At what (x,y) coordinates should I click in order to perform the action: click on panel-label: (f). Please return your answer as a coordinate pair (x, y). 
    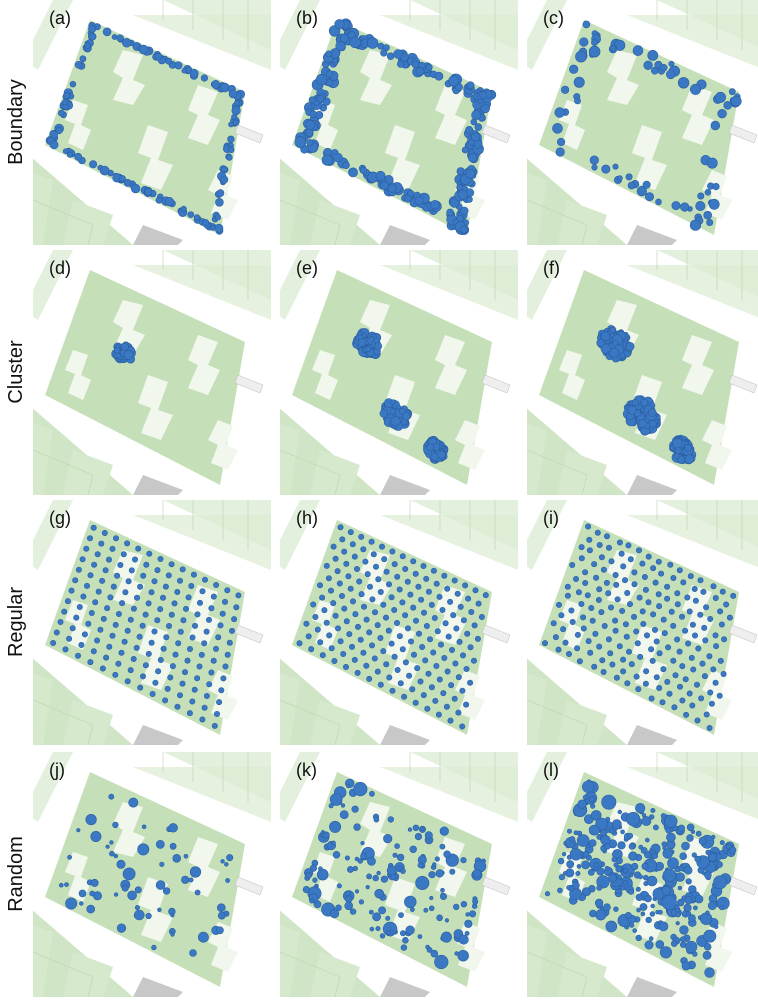
    Looking at the image, I should click on (551, 268).